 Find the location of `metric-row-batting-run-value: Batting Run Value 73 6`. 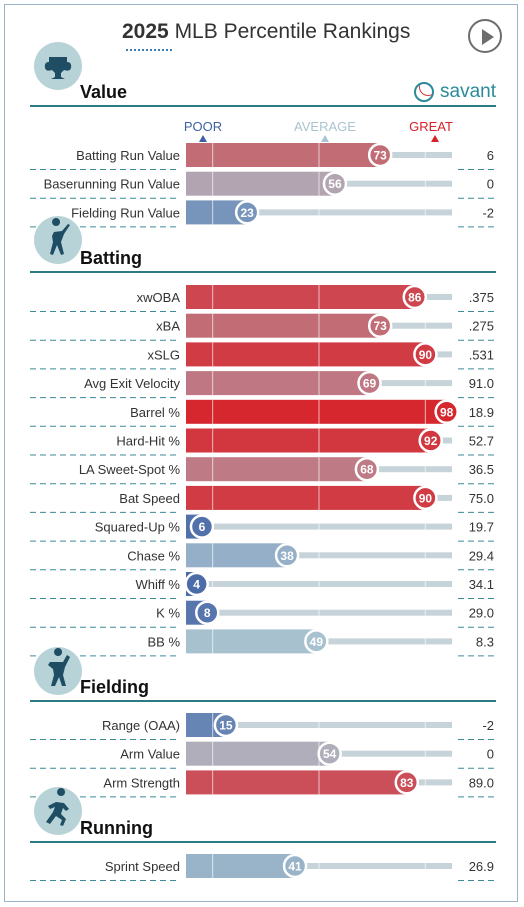

metric-row-batting-run-value: Batting Run Value 73 6 is located at coordinates (263, 156).